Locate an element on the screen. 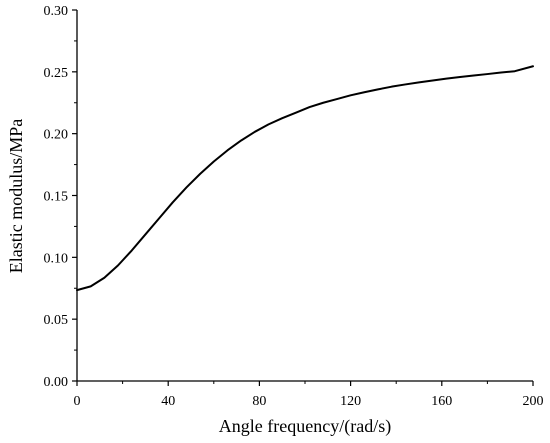 The width and height of the screenshot is (550, 443). x-tick-label: 120 is located at coordinates (350, 401).